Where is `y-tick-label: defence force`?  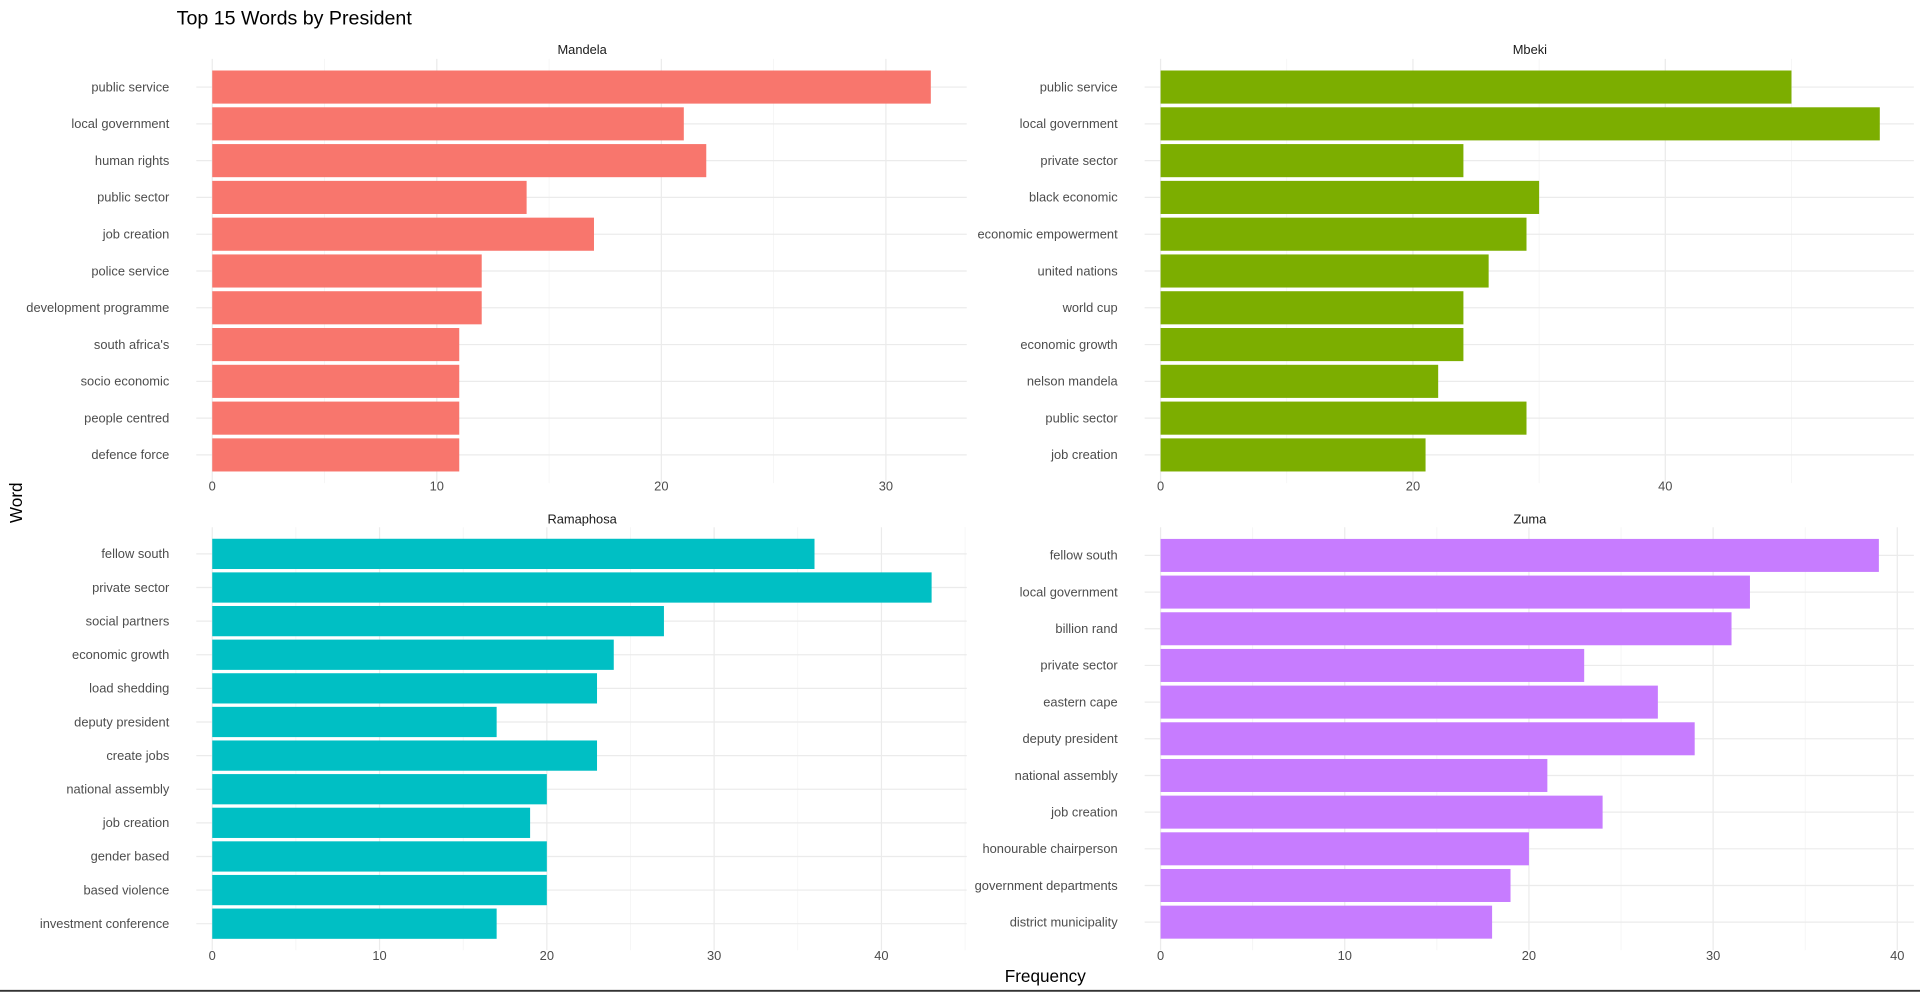
y-tick-label: defence force is located at coordinates (130, 454).